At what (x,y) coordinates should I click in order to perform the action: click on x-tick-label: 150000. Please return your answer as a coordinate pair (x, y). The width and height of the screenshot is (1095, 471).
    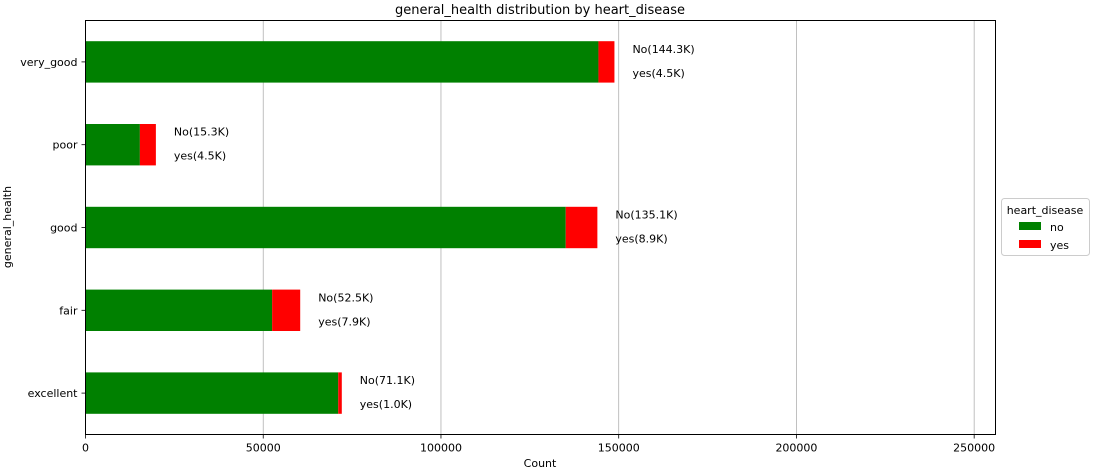
    Looking at the image, I should click on (619, 448).